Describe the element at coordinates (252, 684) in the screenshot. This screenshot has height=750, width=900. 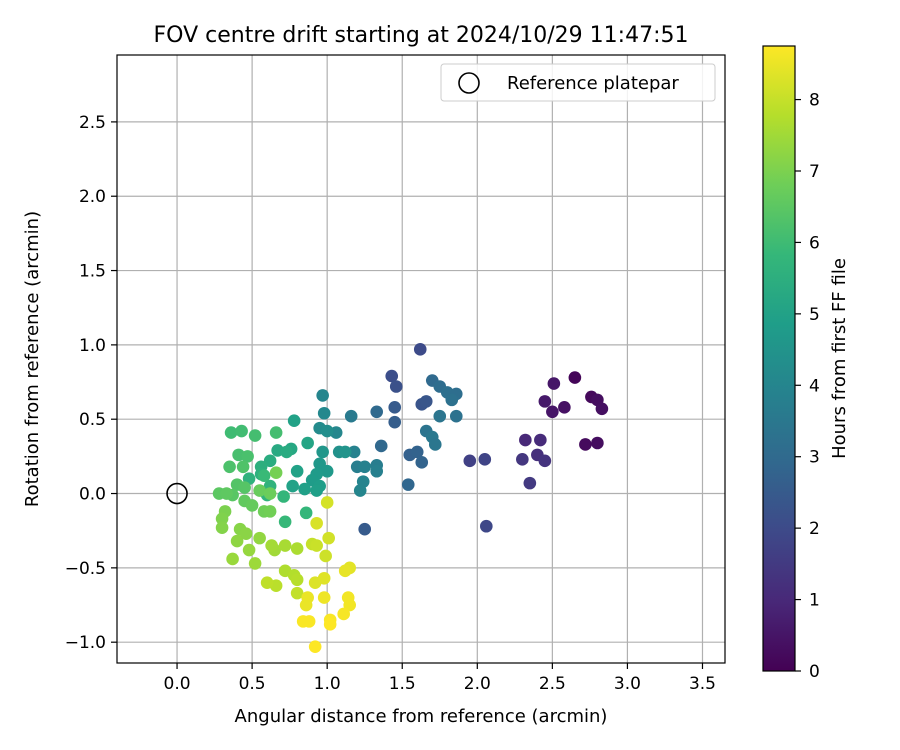
I see `x-tick-label: 0.5` at that location.